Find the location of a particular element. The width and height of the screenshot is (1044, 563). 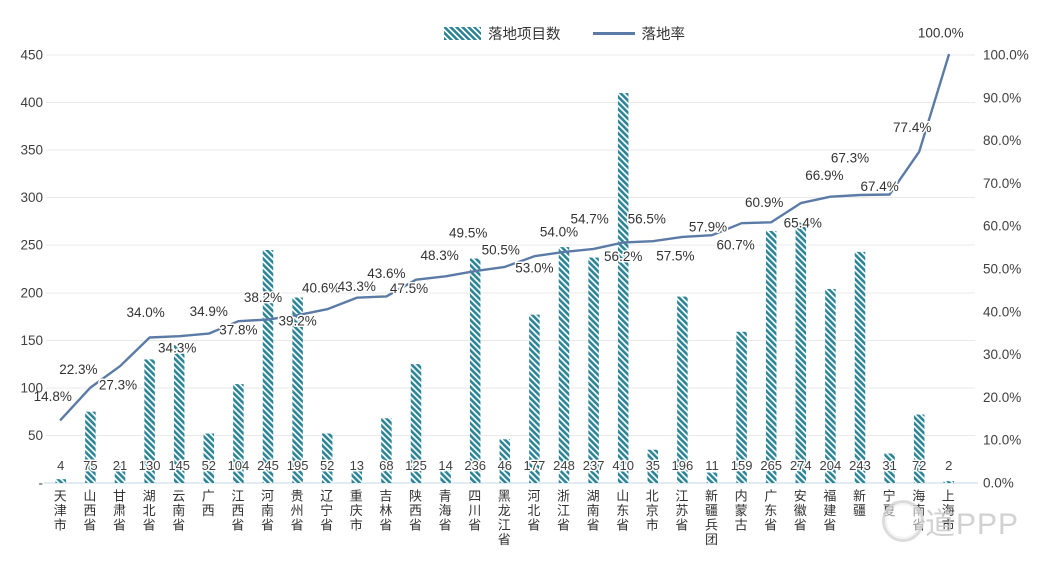

left-axis: - 50 100 150 200 250 300 350 400 450 is located at coordinates (31, 269).